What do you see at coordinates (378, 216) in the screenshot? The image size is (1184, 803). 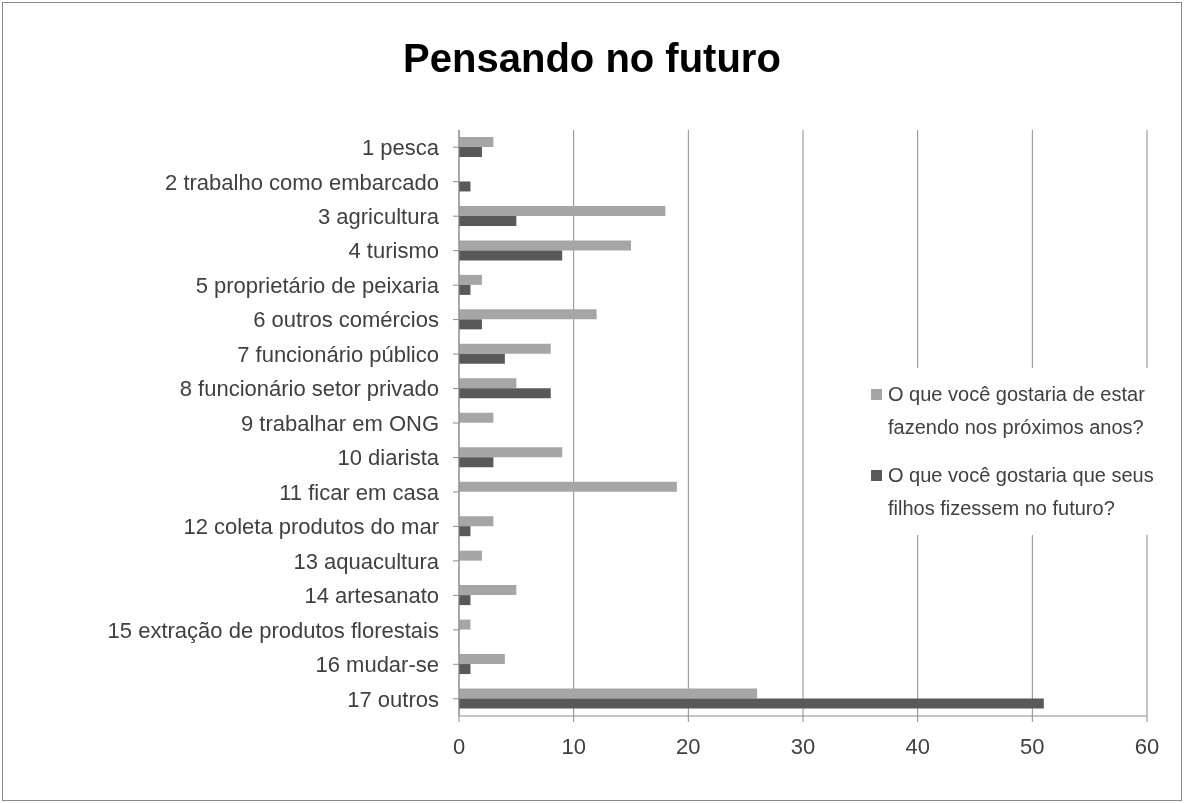 I see `y-tick-label: 3 agricultura` at bounding box center [378, 216].